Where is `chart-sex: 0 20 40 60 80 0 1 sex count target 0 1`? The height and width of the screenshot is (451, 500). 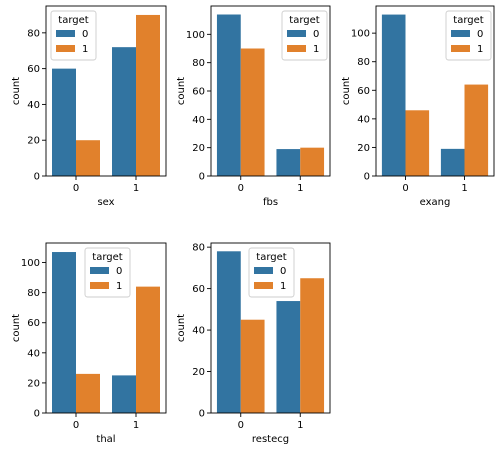
chart-sex: 0 20 40 60 80 0 1 sex count target 0 1 is located at coordinates (89, 106).